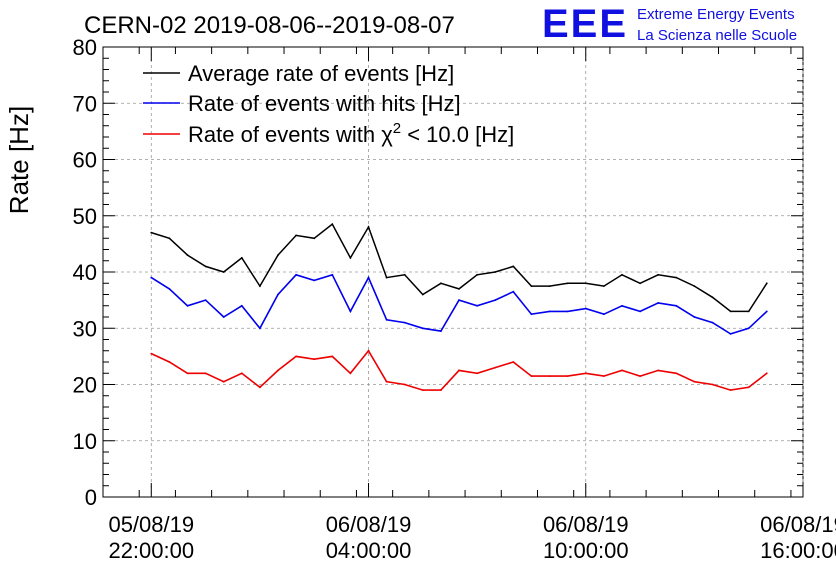 This screenshot has height=572, width=836. Describe the element at coordinates (369, 550) in the screenshot. I see `x-tick-label-time-1: 04:00:00` at that location.